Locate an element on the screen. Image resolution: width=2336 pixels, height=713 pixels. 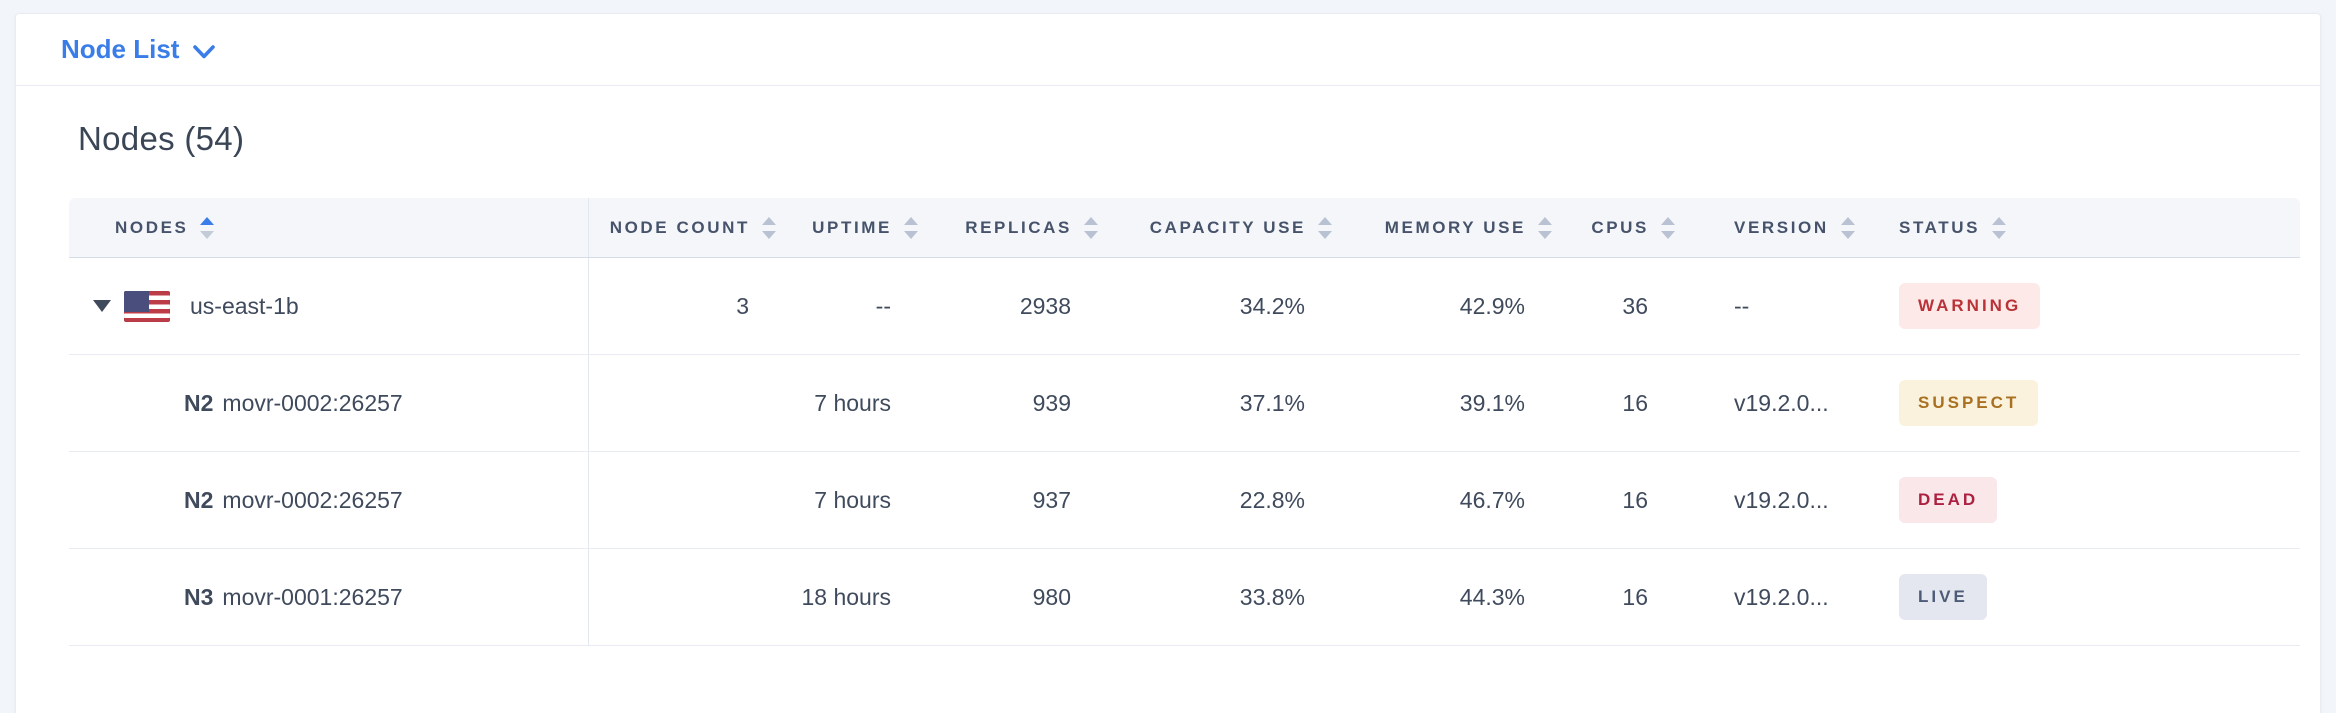
view-selector-dropdown: Node List is located at coordinates (138, 49).